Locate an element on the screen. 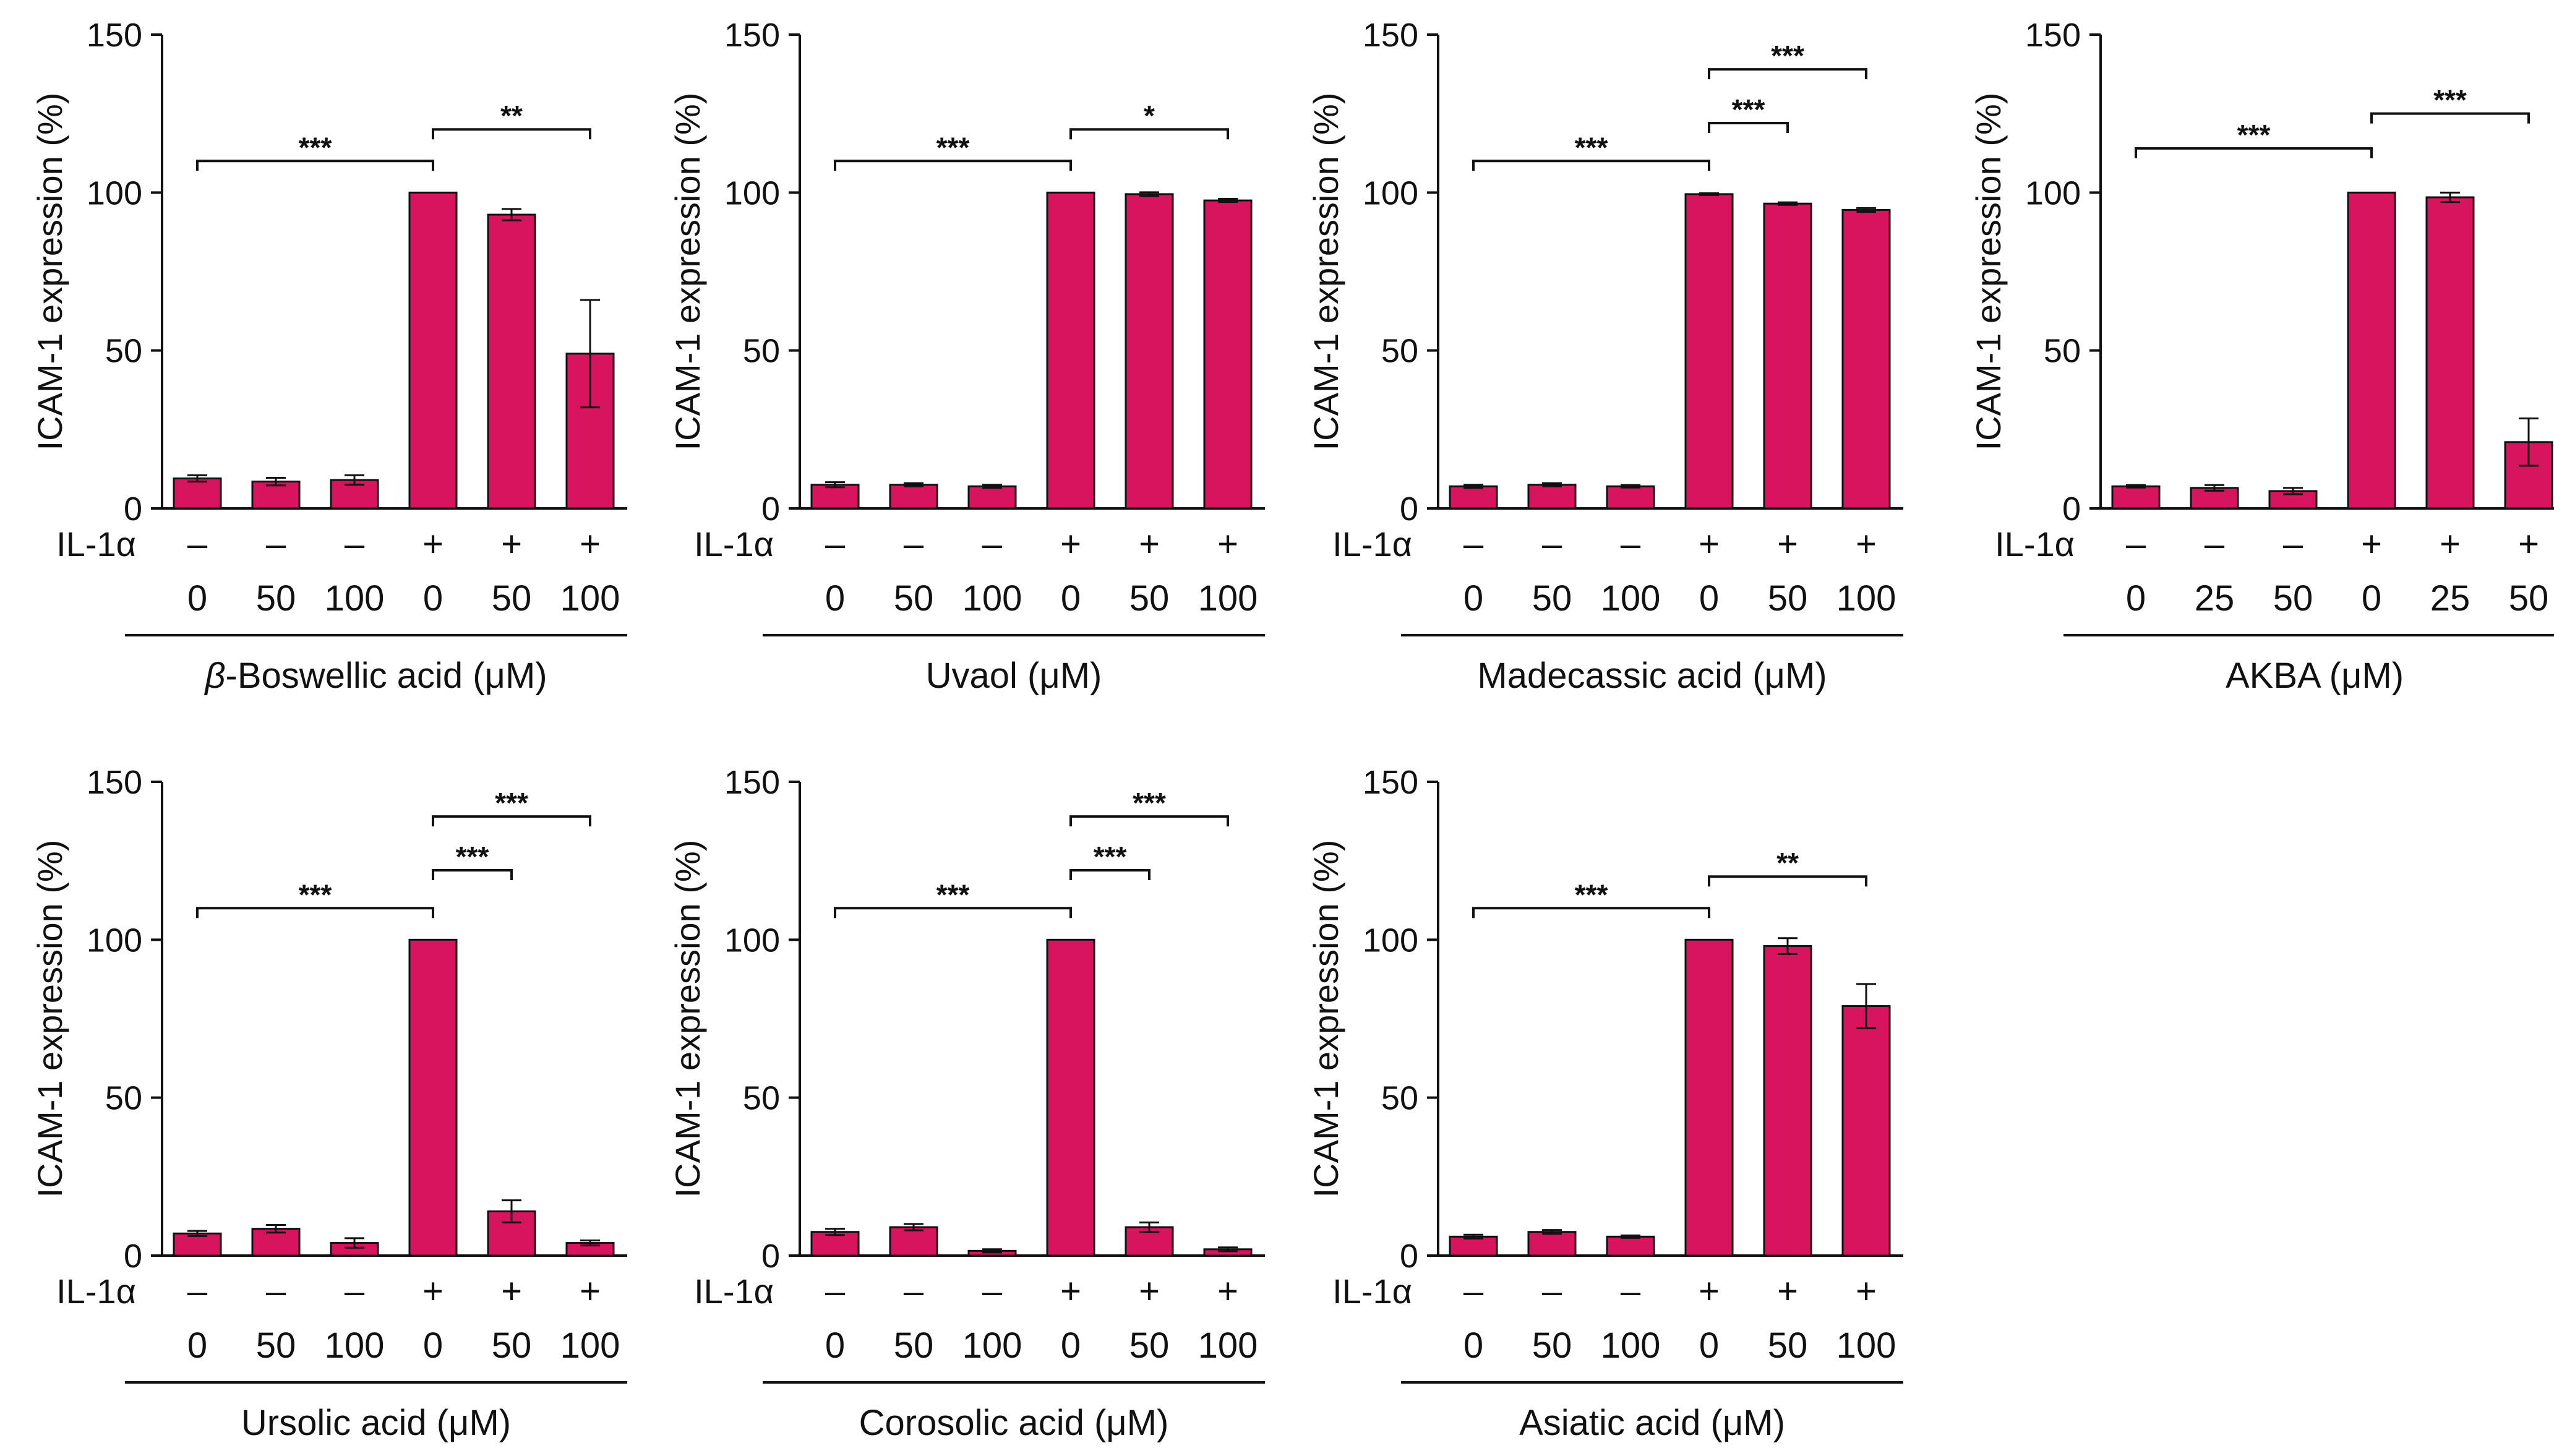  concentration-label: 25 is located at coordinates (2215, 598).